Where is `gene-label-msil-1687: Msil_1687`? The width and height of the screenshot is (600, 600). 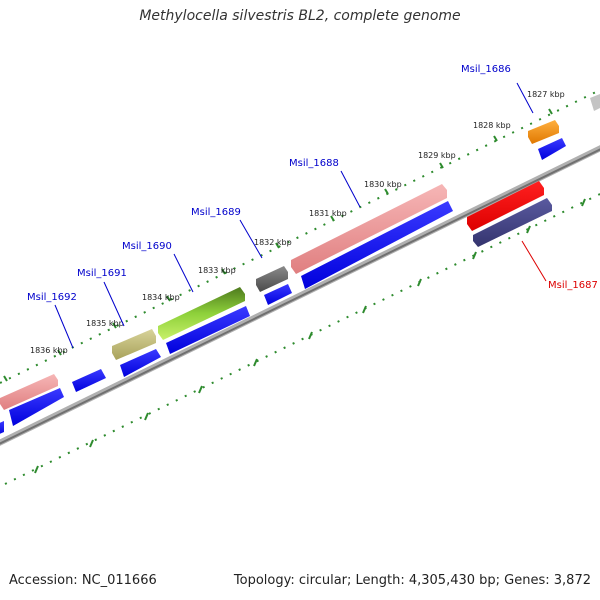 gene-label-msil-1687: Msil_1687 is located at coordinates (573, 285).